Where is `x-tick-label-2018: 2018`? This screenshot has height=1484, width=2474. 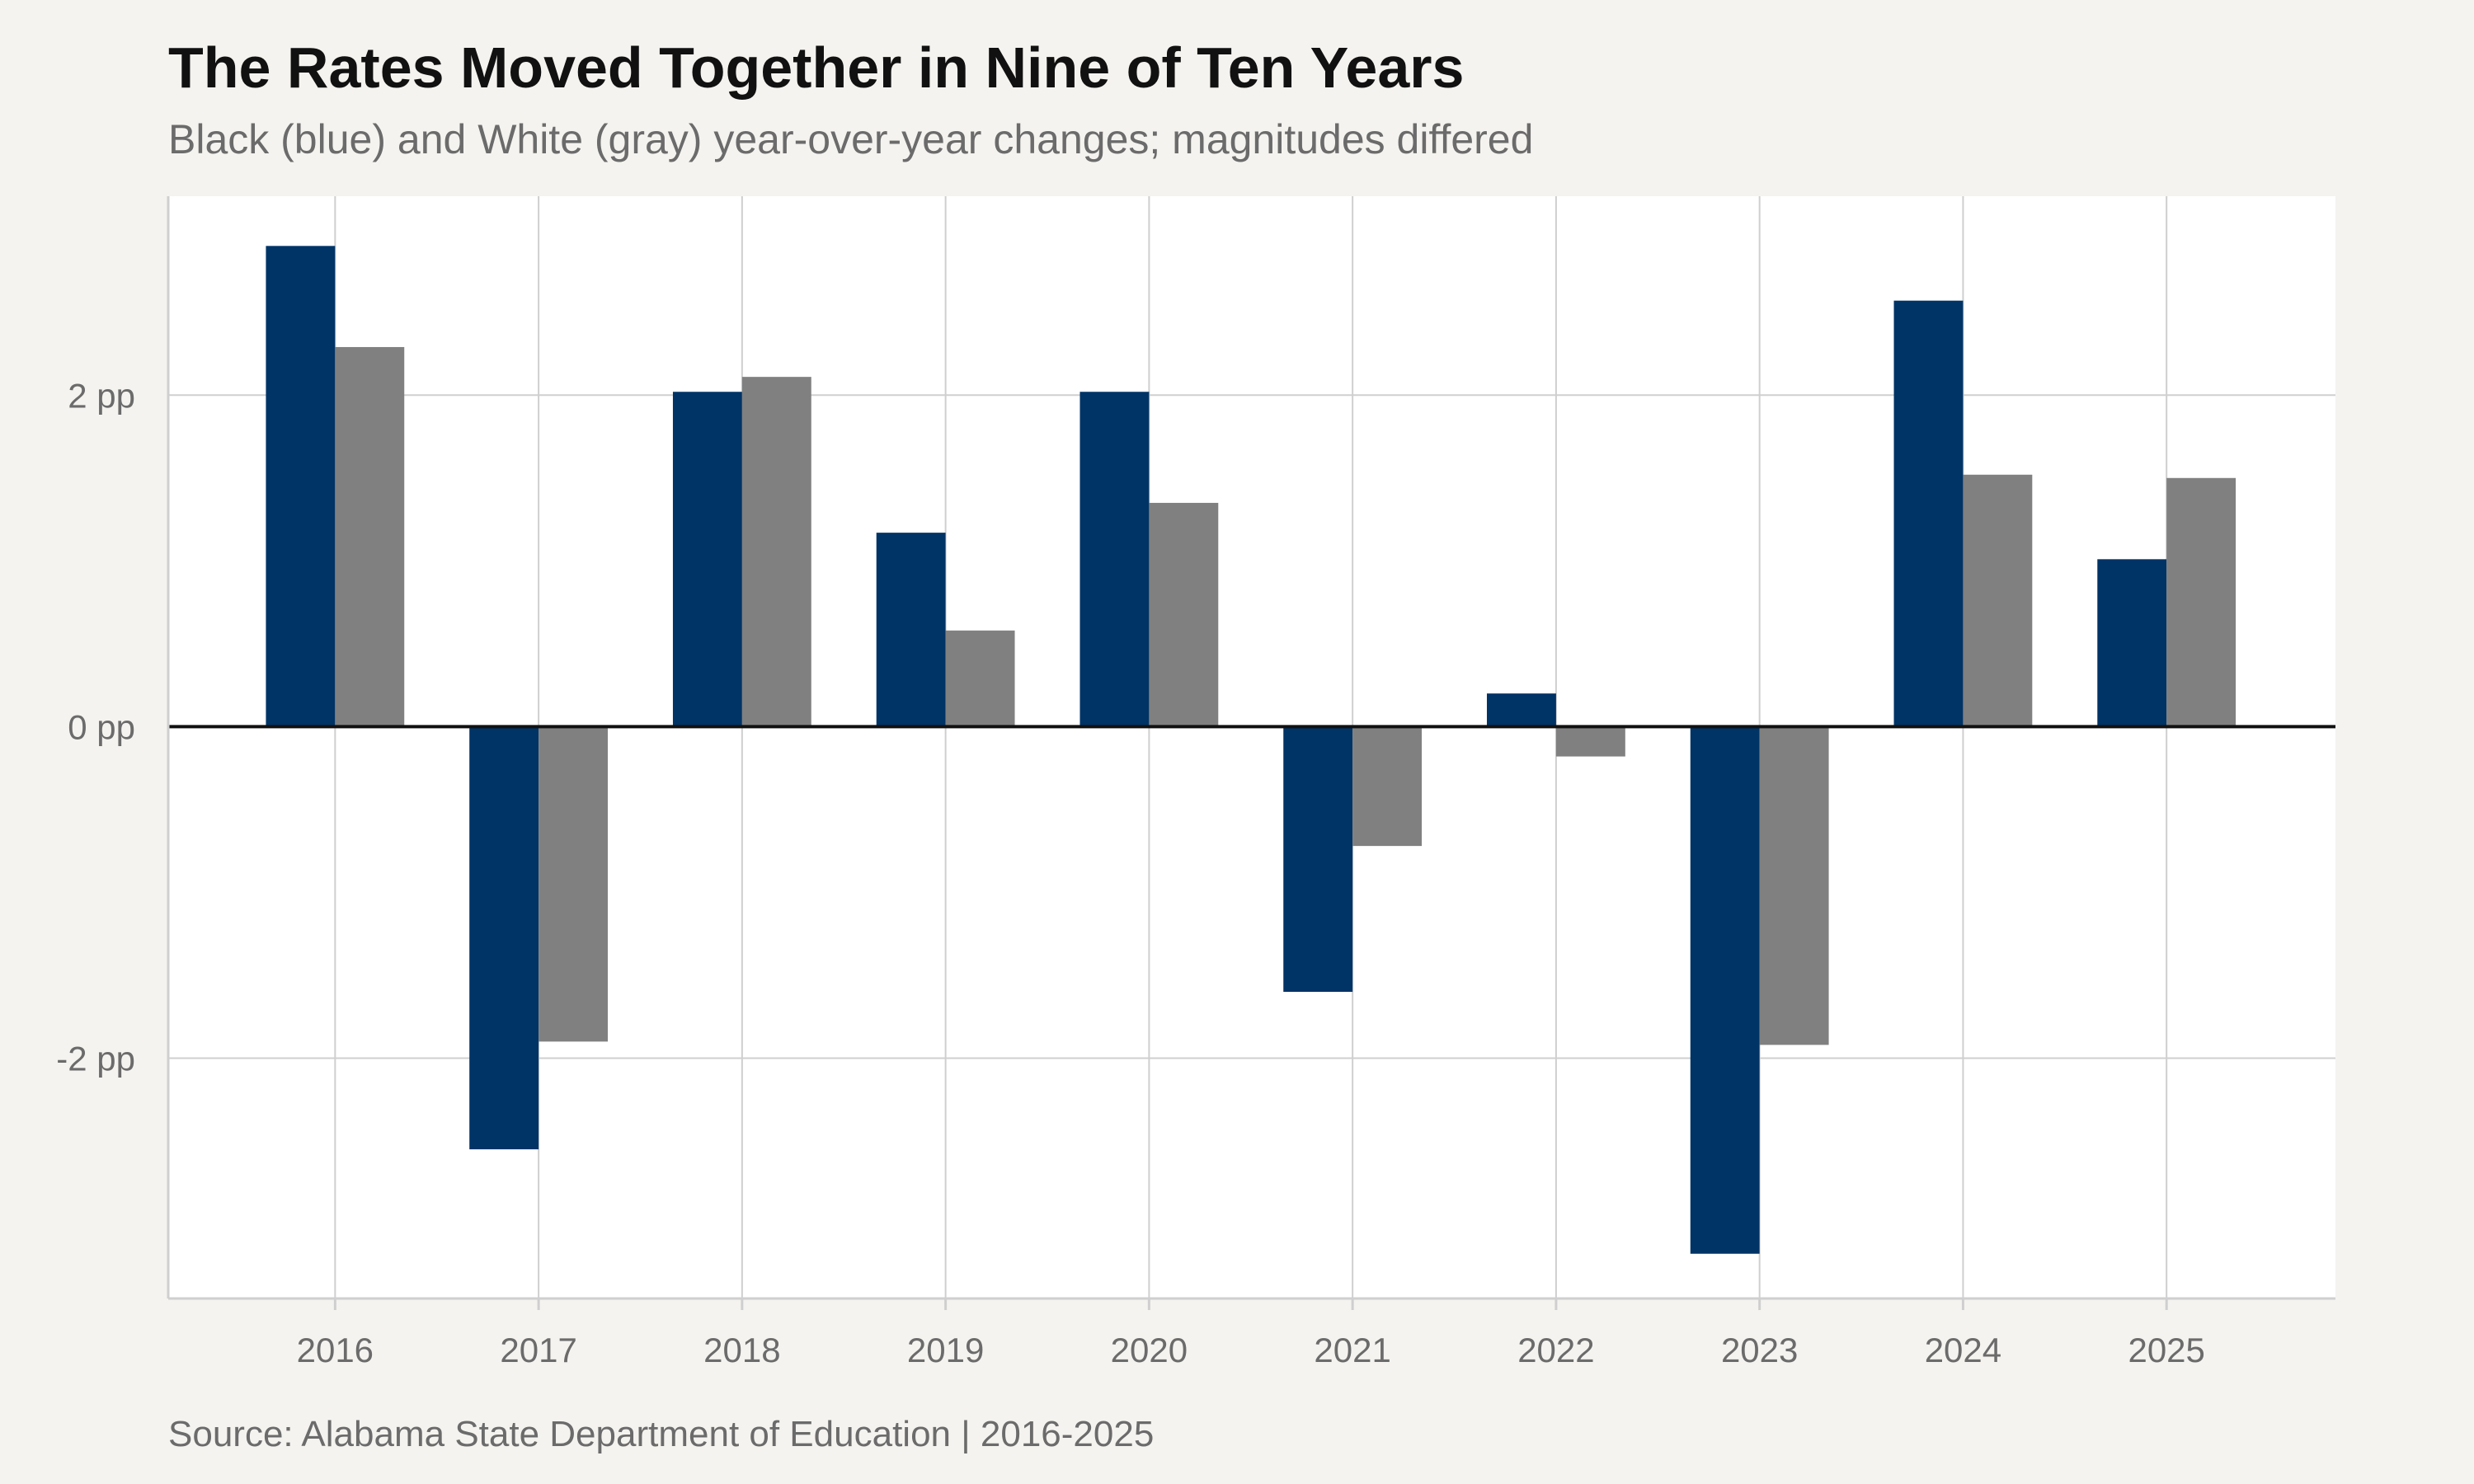 x-tick-label-2018: 2018 is located at coordinates (741, 1350).